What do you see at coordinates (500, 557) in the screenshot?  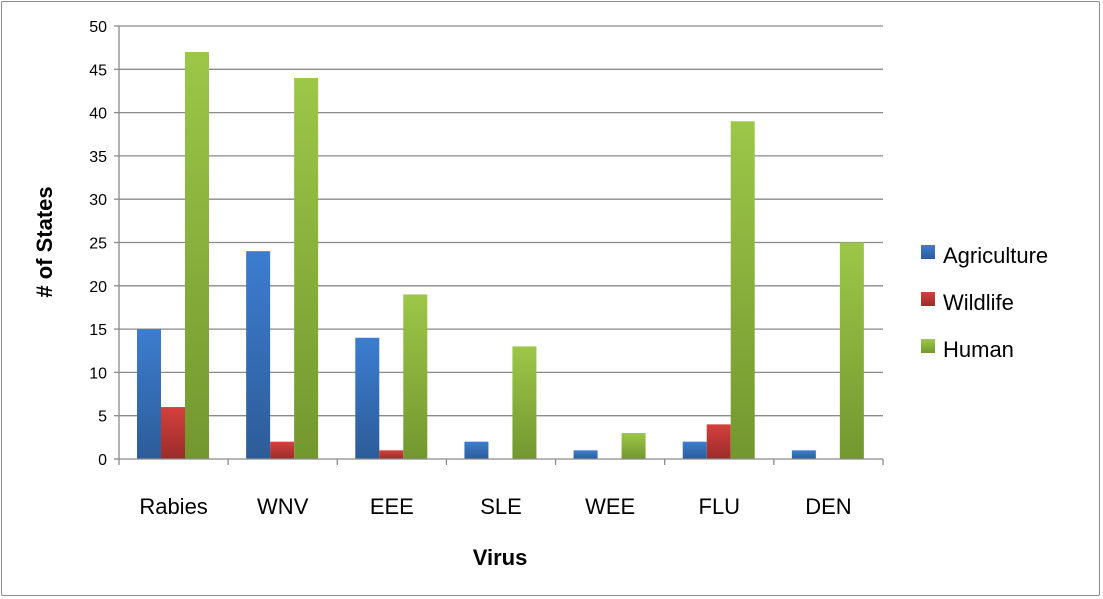 I see `x-axis-title: Virus` at bounding box center [500, 557].